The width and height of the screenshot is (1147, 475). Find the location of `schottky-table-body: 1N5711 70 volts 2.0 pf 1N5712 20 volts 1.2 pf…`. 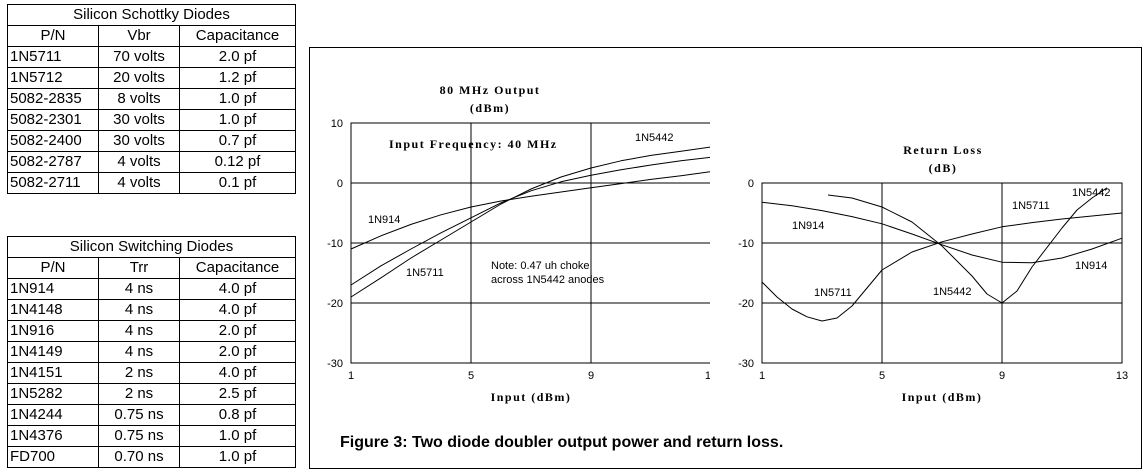

schottky-table-body: 1N5711 70 volts 2.0 pf 1N5712 20 volts 1.2 pf… is located at coordinates (151, 120).